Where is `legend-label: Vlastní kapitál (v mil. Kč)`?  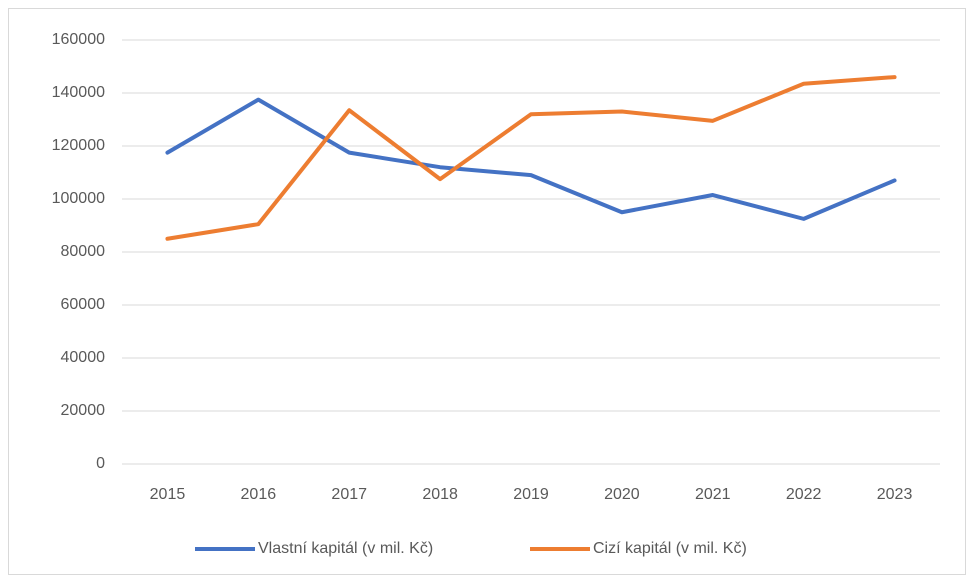
legend-label: Vlastní kapitál (v mil. Kč) is located at coordinates (345, 548).